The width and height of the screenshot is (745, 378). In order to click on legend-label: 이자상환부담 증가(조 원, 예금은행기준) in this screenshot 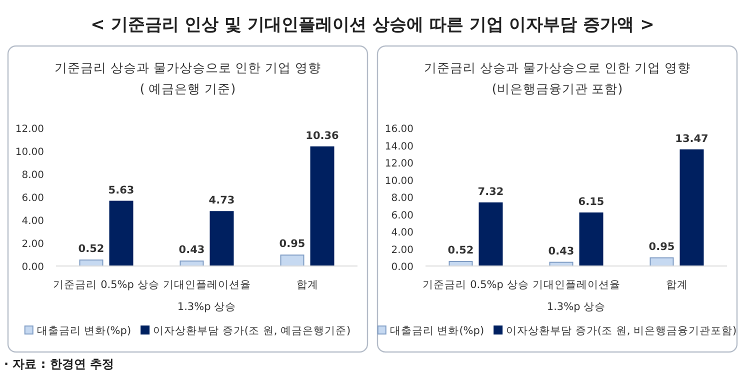, I will do `click(252, 331)`.